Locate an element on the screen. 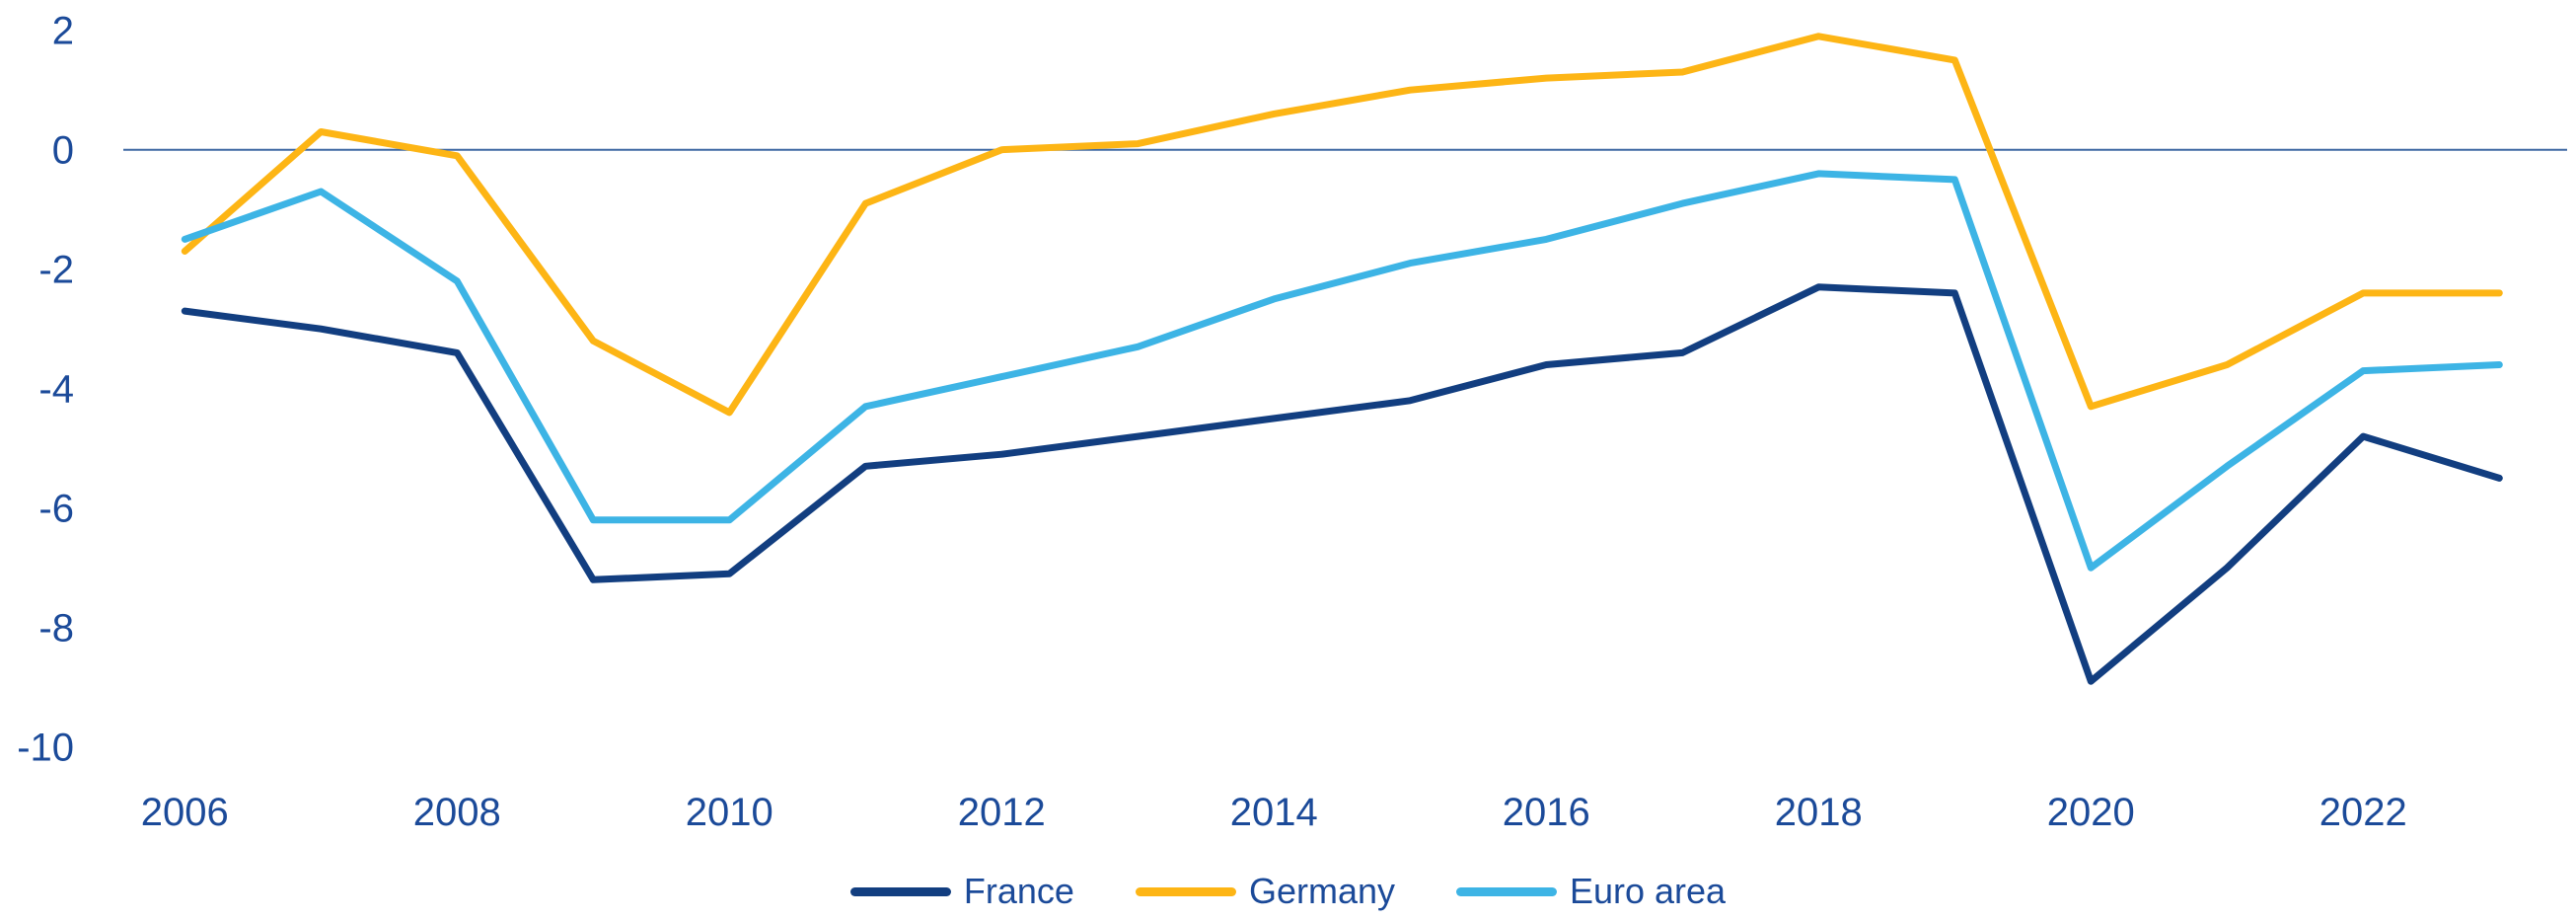  x-axis-tick-2018: 2018 is located at coordinates (1819, 812).